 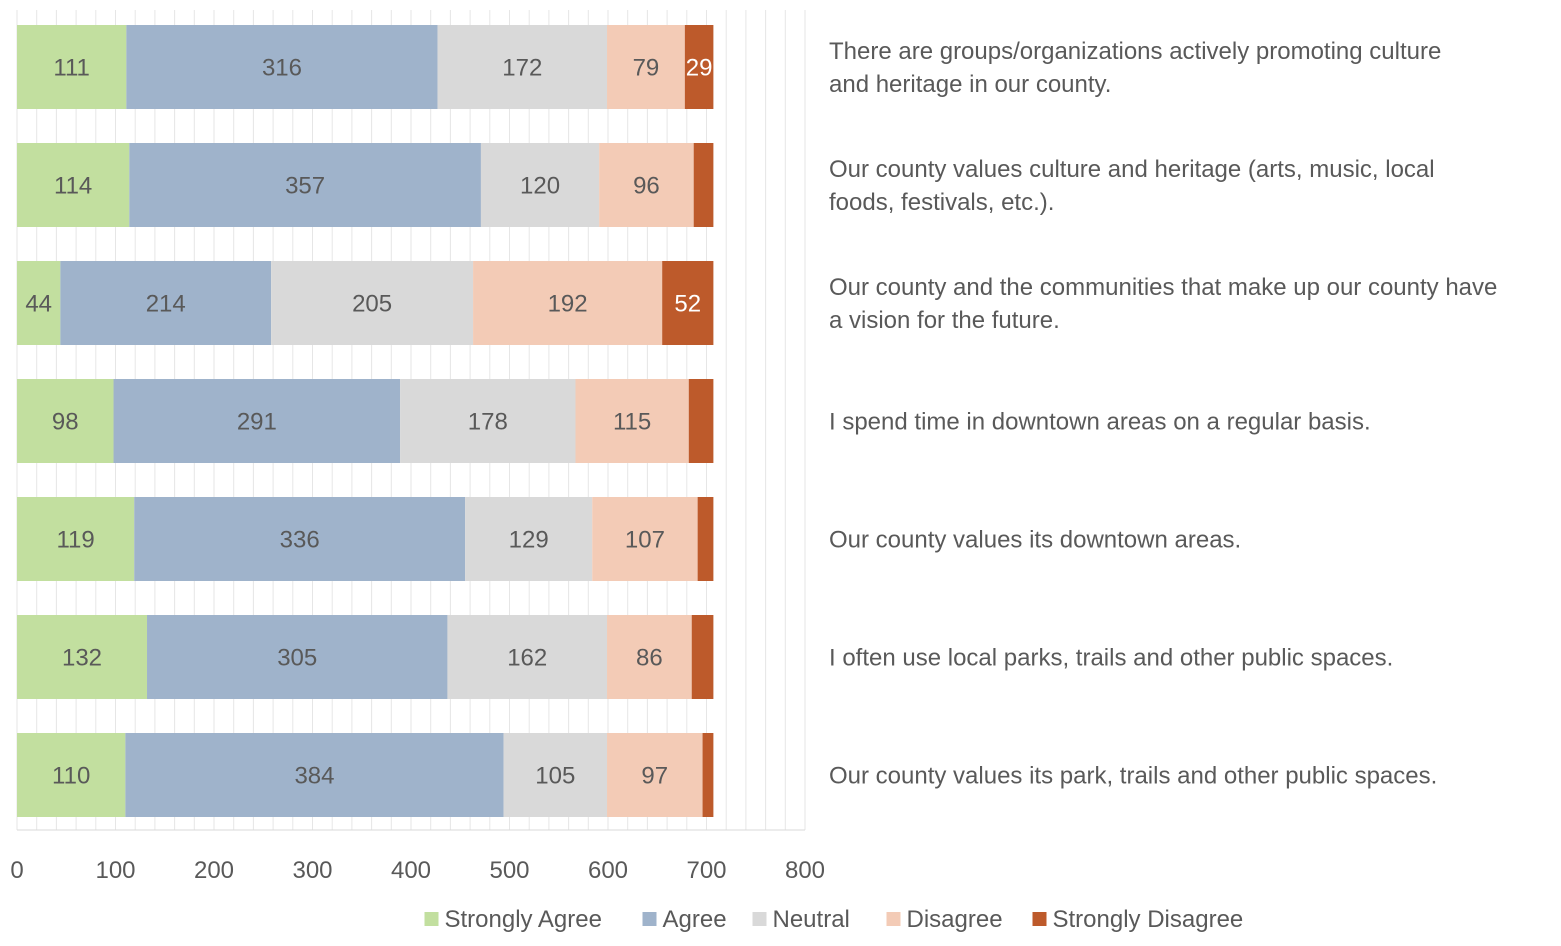 I want to click on data-label: 129, so click(x=529, y=539).